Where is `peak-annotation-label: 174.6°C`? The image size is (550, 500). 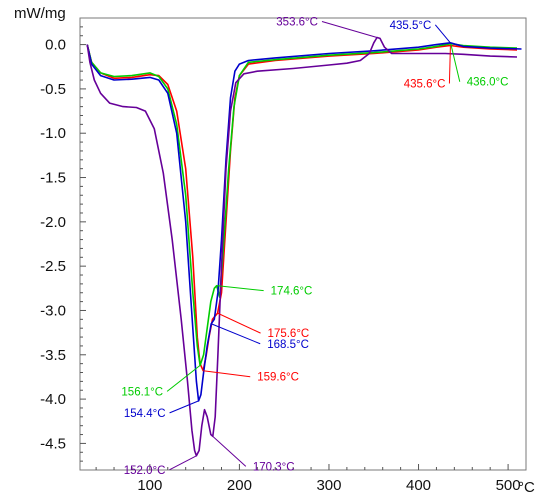
peak-annotation-label: 174.6°C is located at coordinates (292, 292).